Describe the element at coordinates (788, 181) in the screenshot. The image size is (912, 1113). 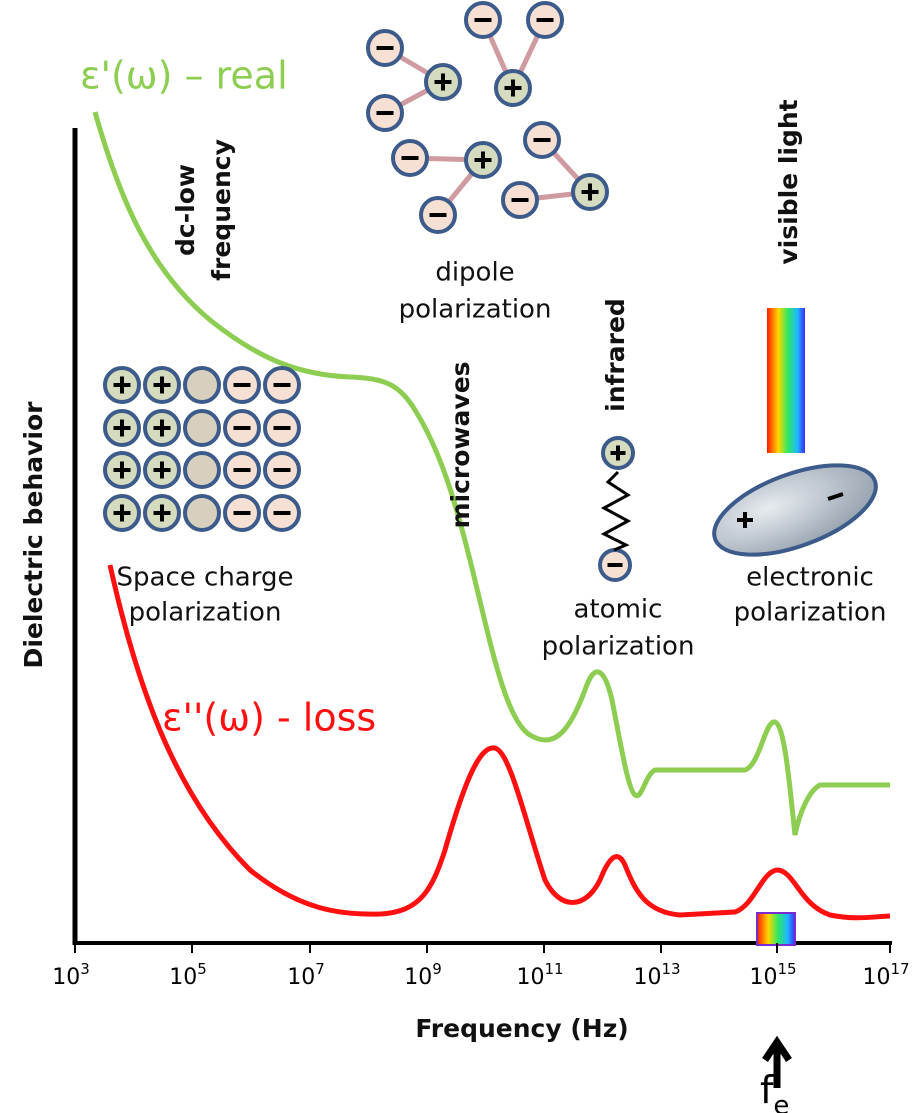
I see `visible-label: visible light` at that location.